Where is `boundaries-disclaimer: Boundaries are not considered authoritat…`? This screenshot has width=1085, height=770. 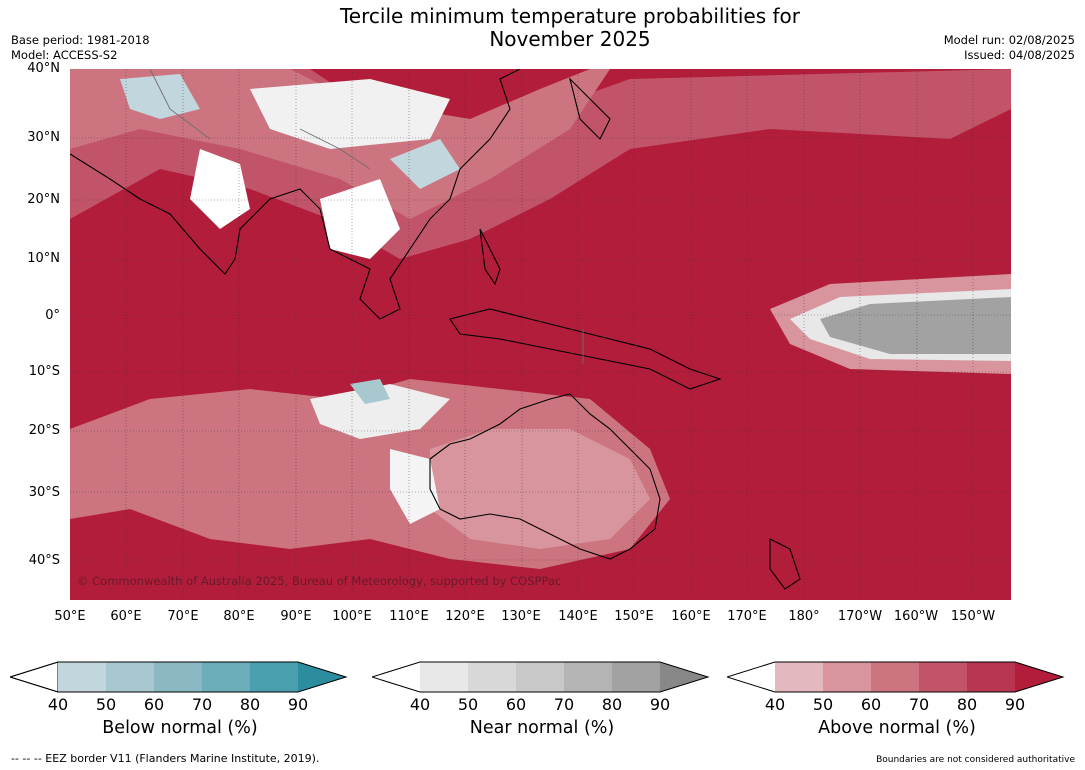
boundaries-disclaimer: Boundaries are not considered authoritat… is located at coordinates (975, 760).